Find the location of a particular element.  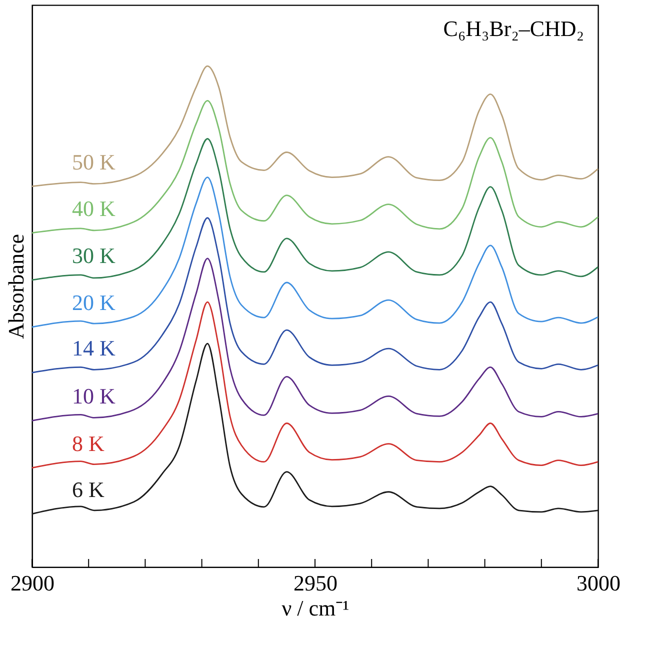

series-label: 40 K is located at coordinates (94, 208).